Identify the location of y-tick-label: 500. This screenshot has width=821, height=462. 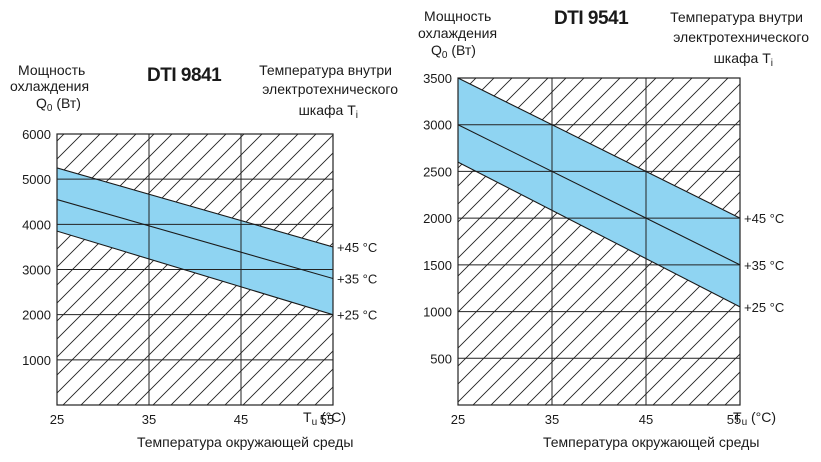
(441, 358).